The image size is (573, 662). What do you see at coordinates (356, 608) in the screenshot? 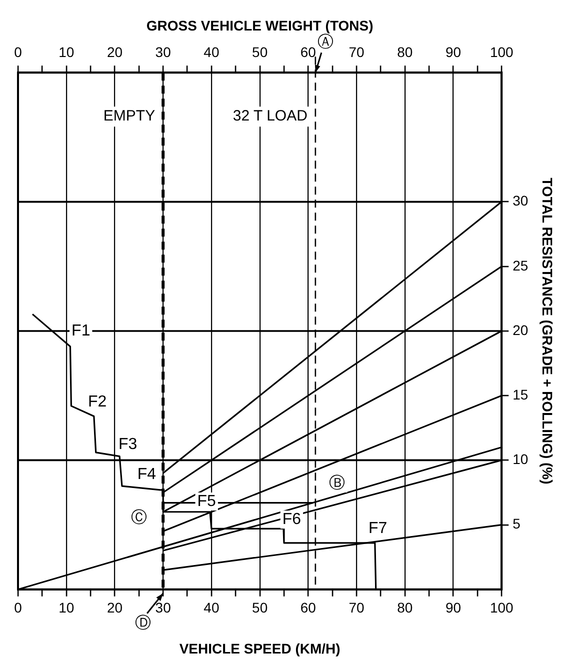
I see `x-tick-label: 70` at bounding box center [356, 608].